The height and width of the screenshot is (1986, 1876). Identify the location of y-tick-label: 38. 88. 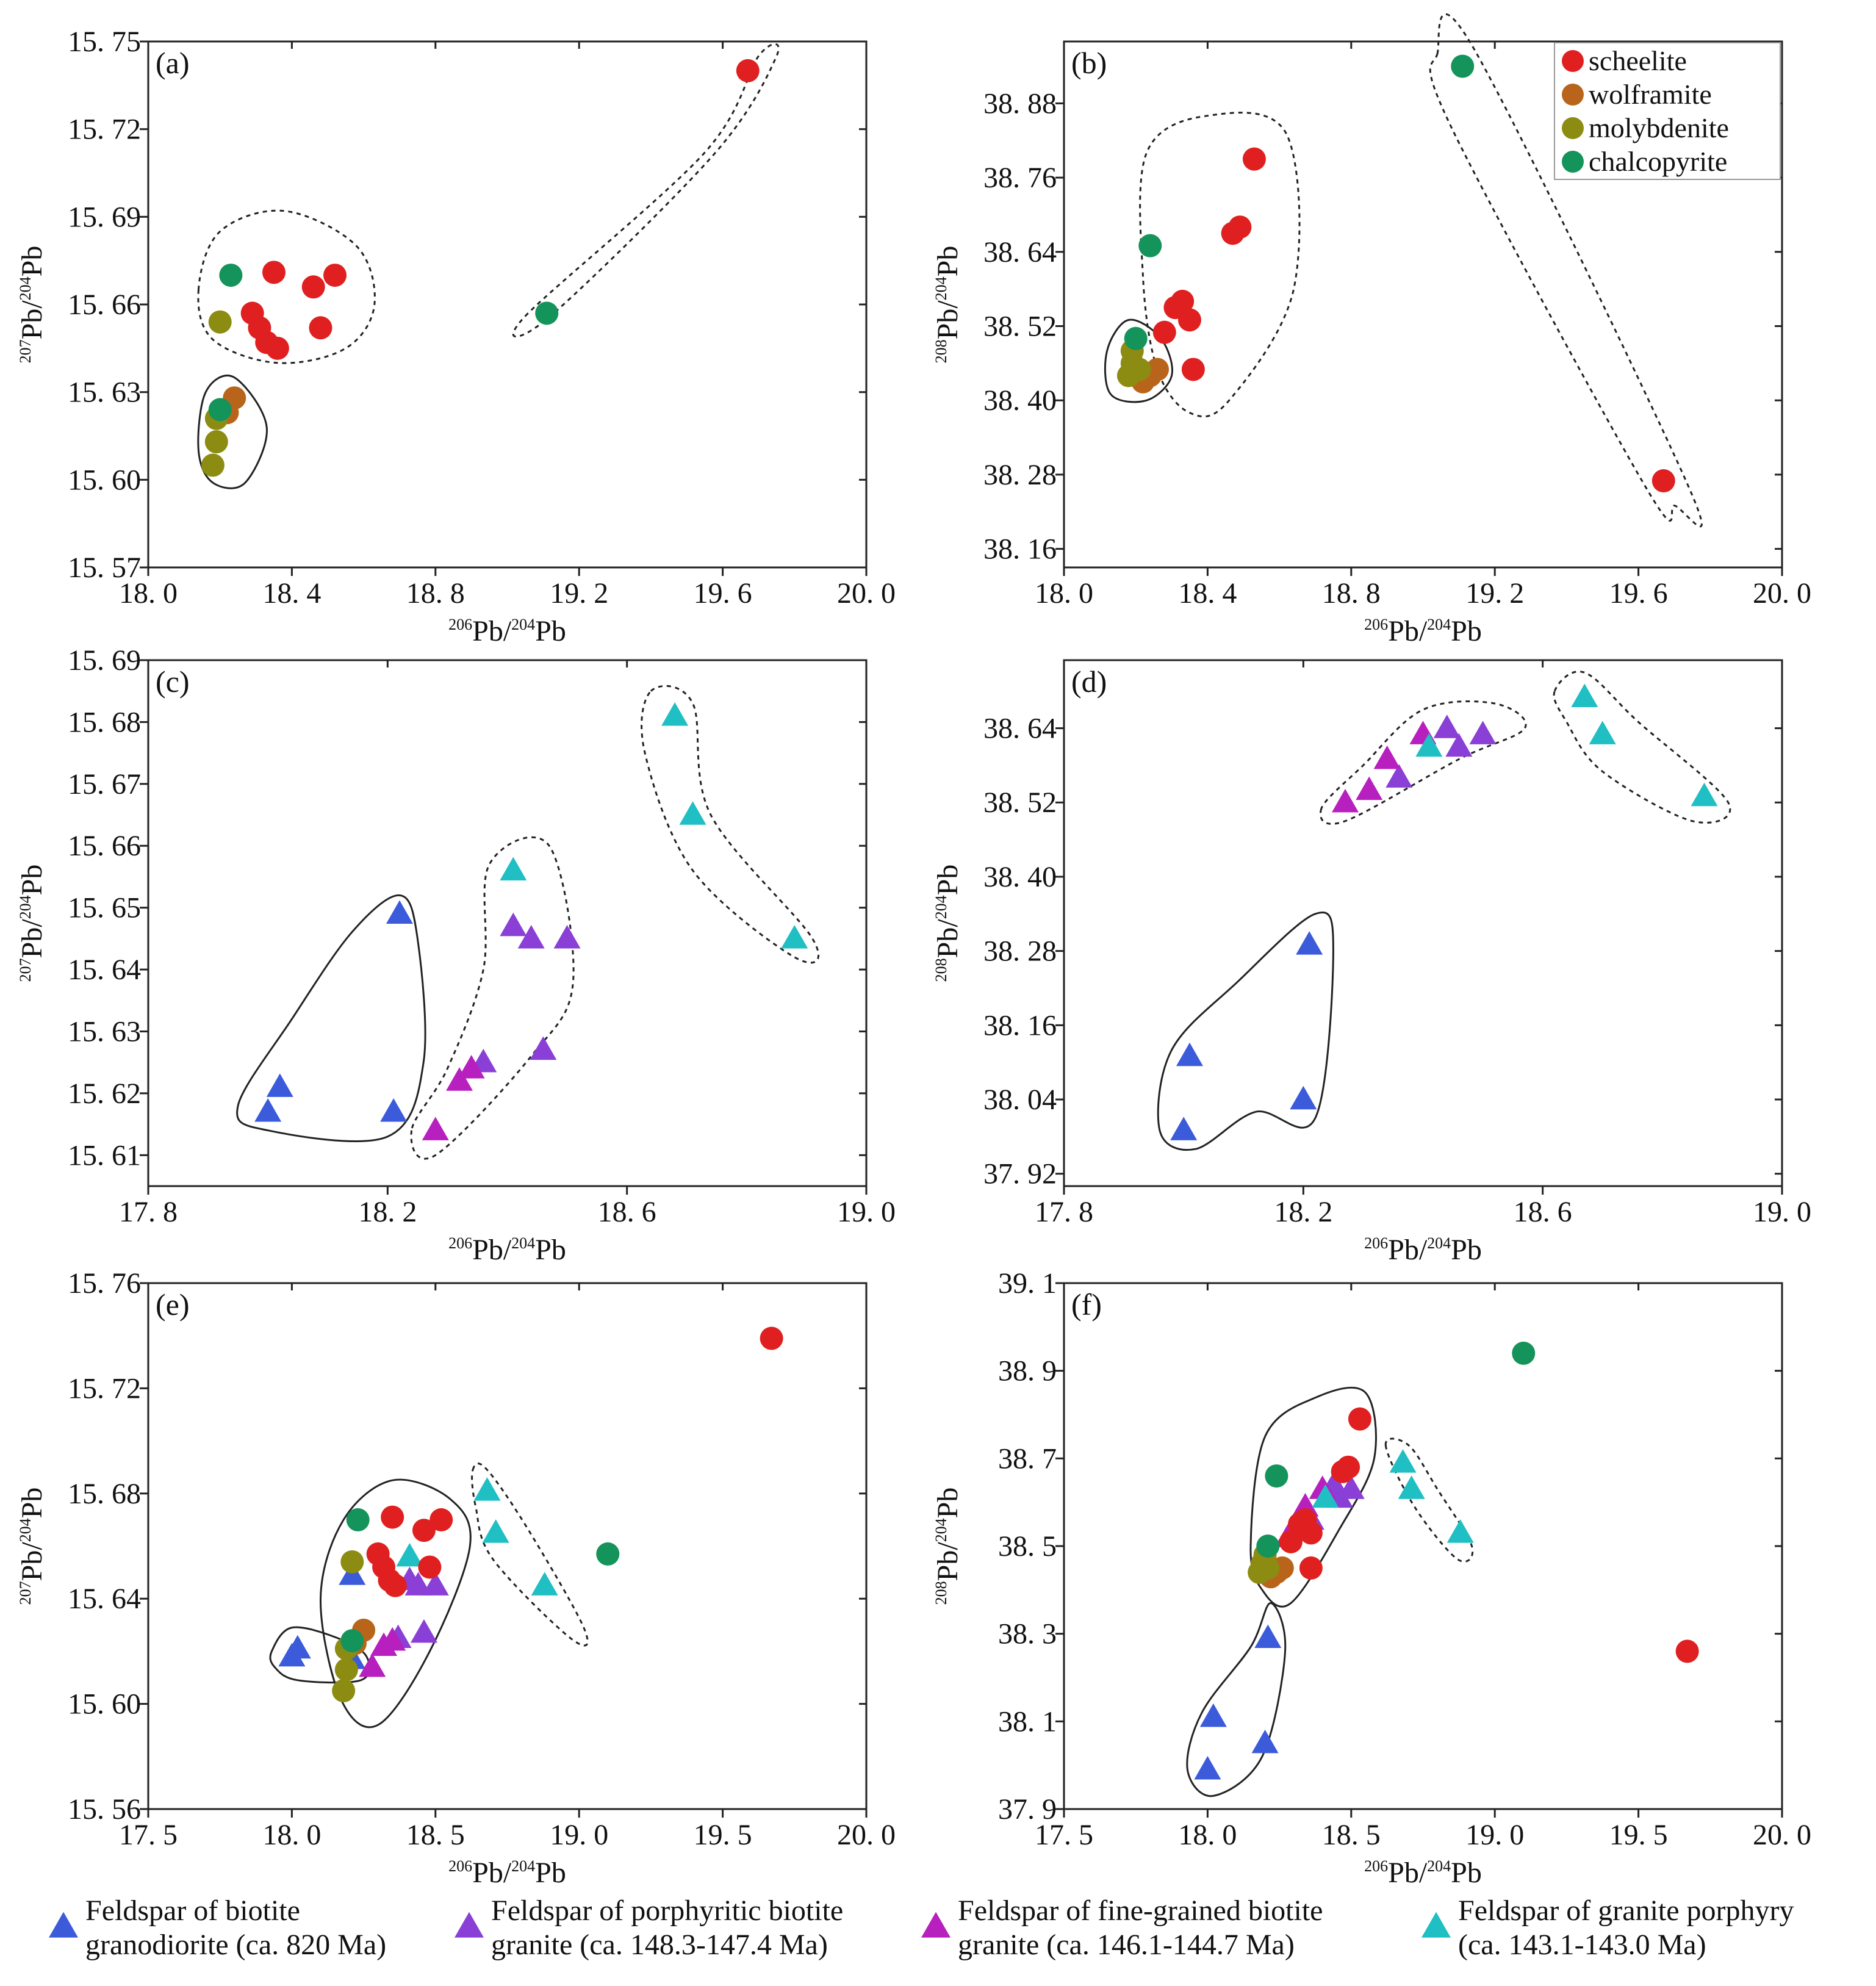
(1020, 103).